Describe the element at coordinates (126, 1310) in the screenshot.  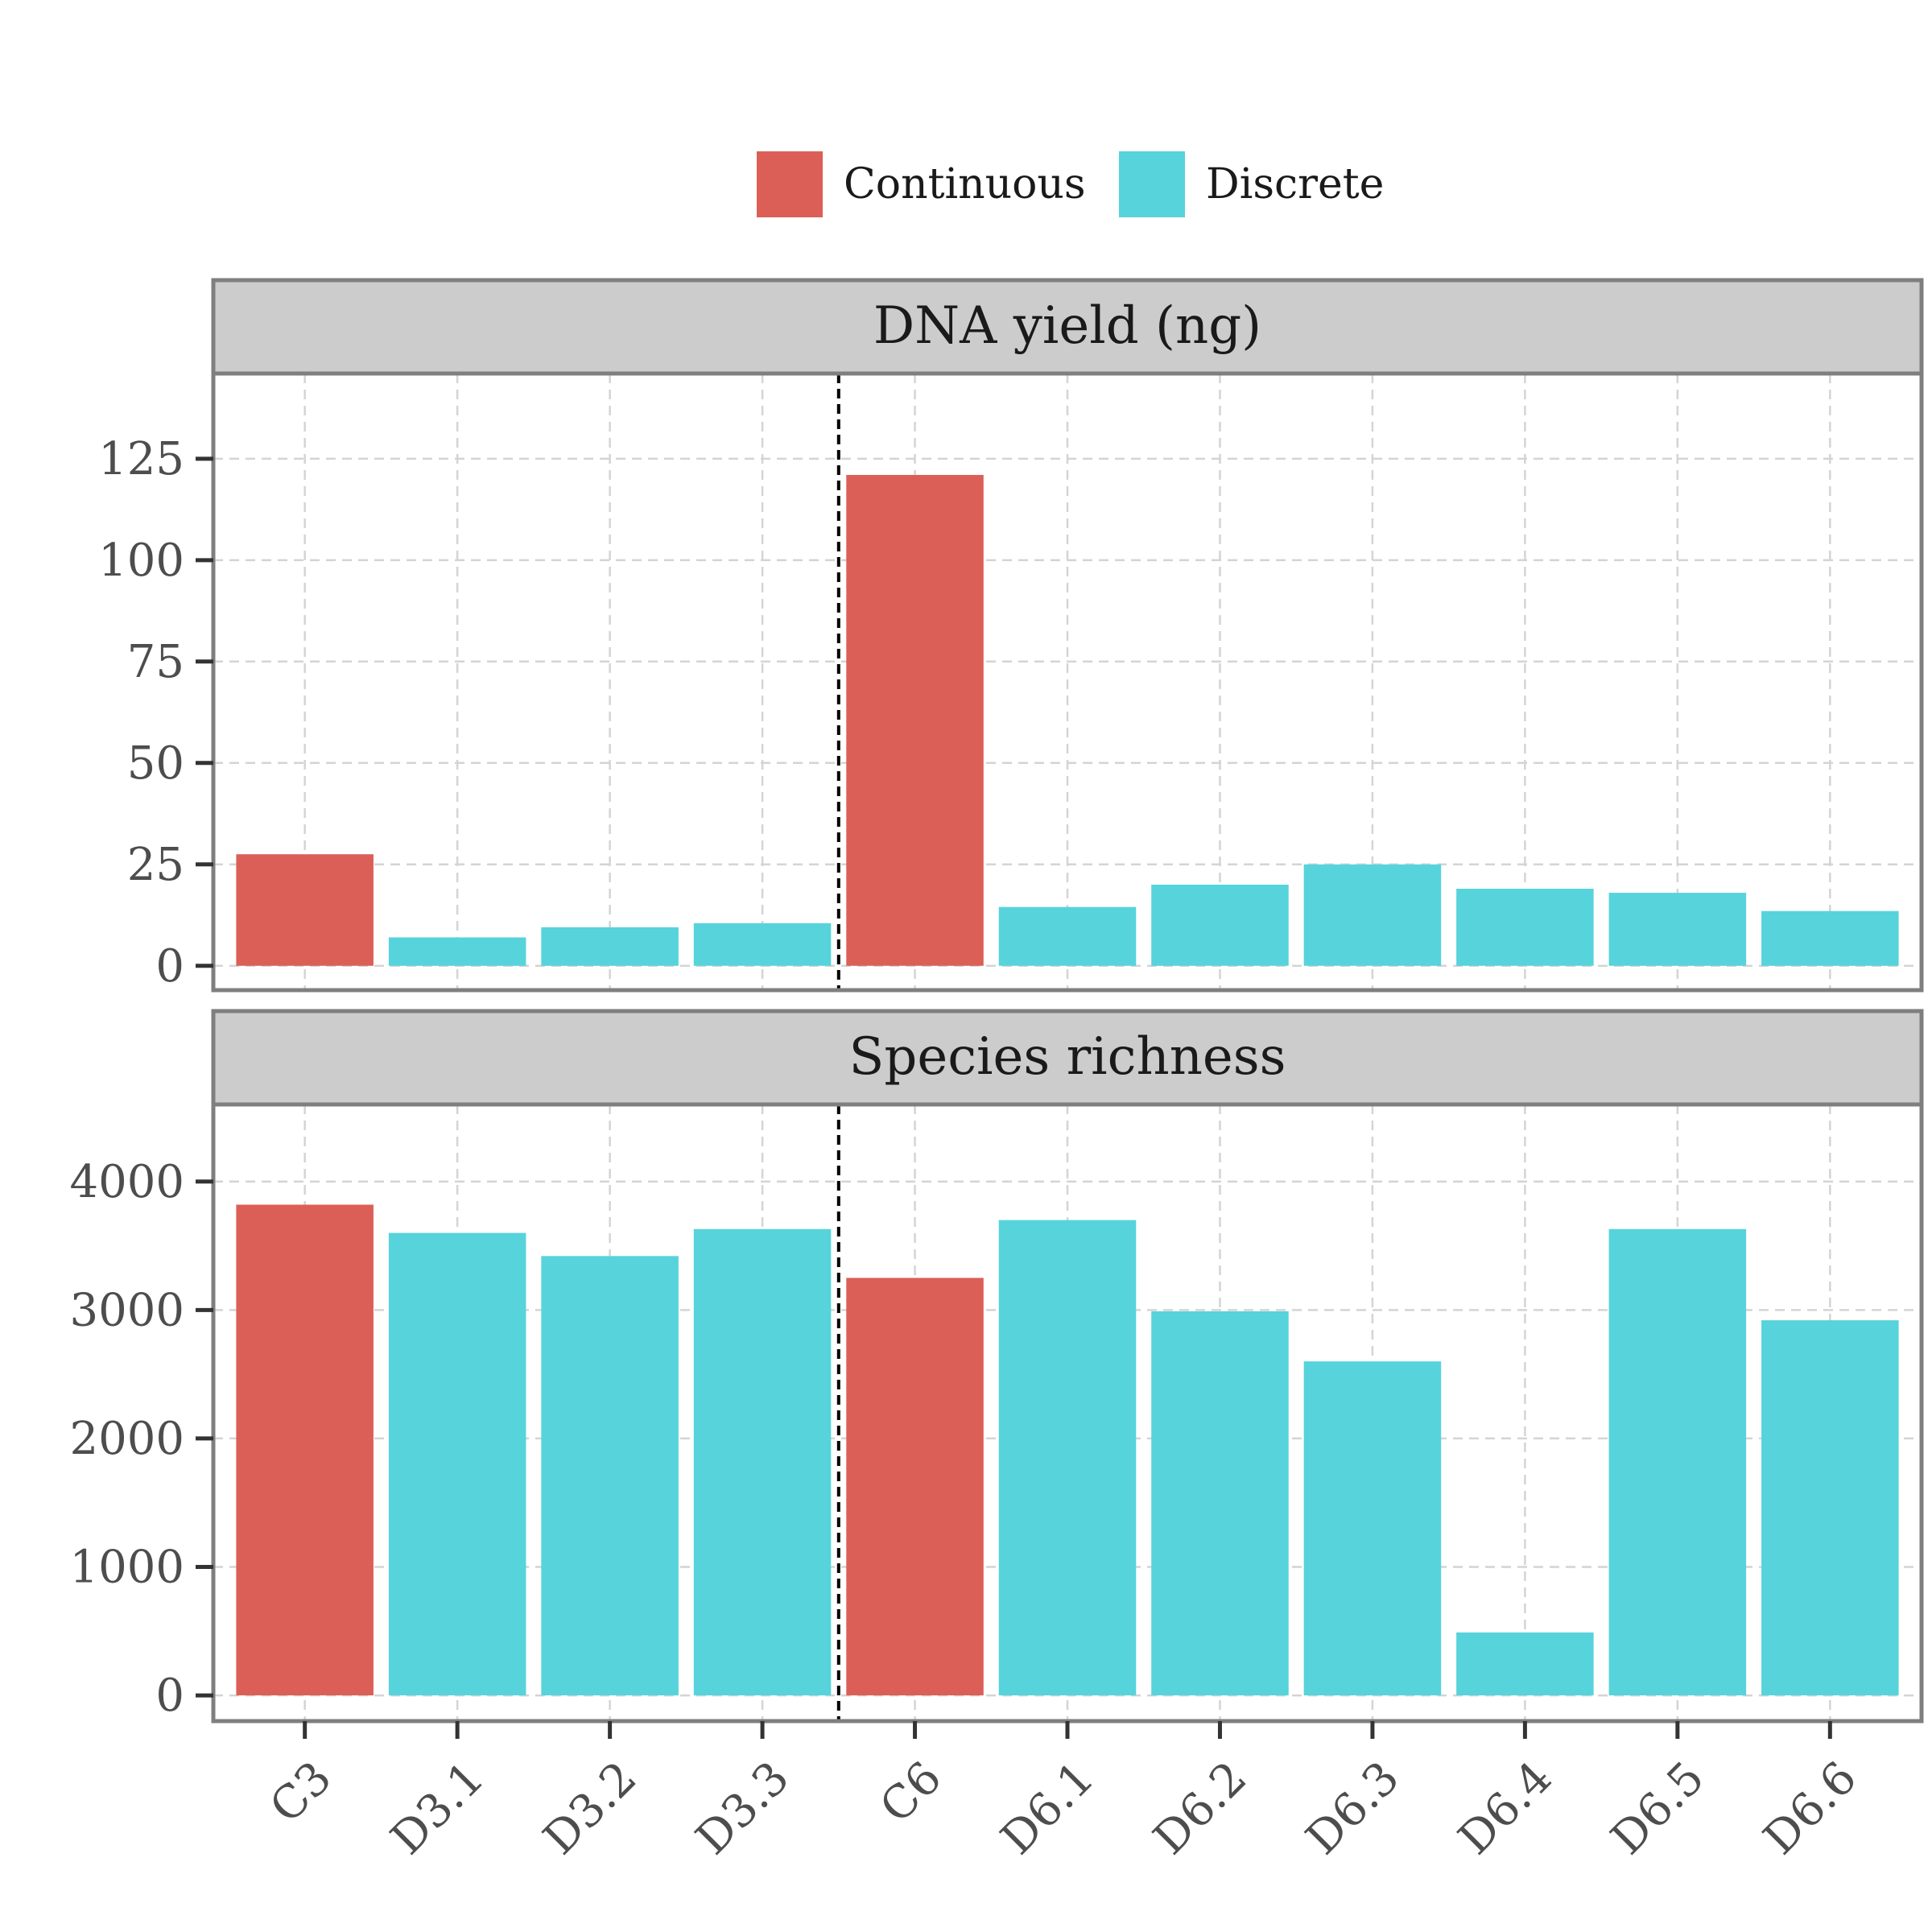
I see `y-tick-label-3: 3000` at that location.